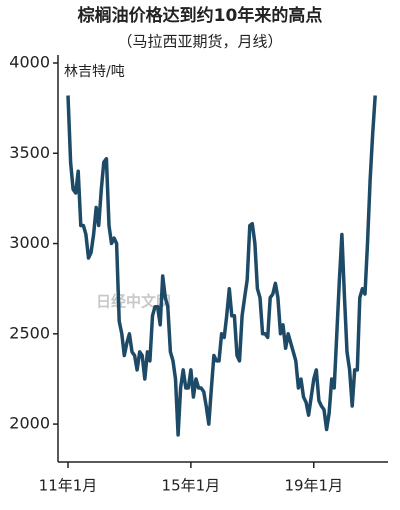 Image resolution: width=400 pixels, height=510 pixels. Describe the element at coordinates (29, 332) in the screenshot. I see `y-tick-label: 2500` at that location.